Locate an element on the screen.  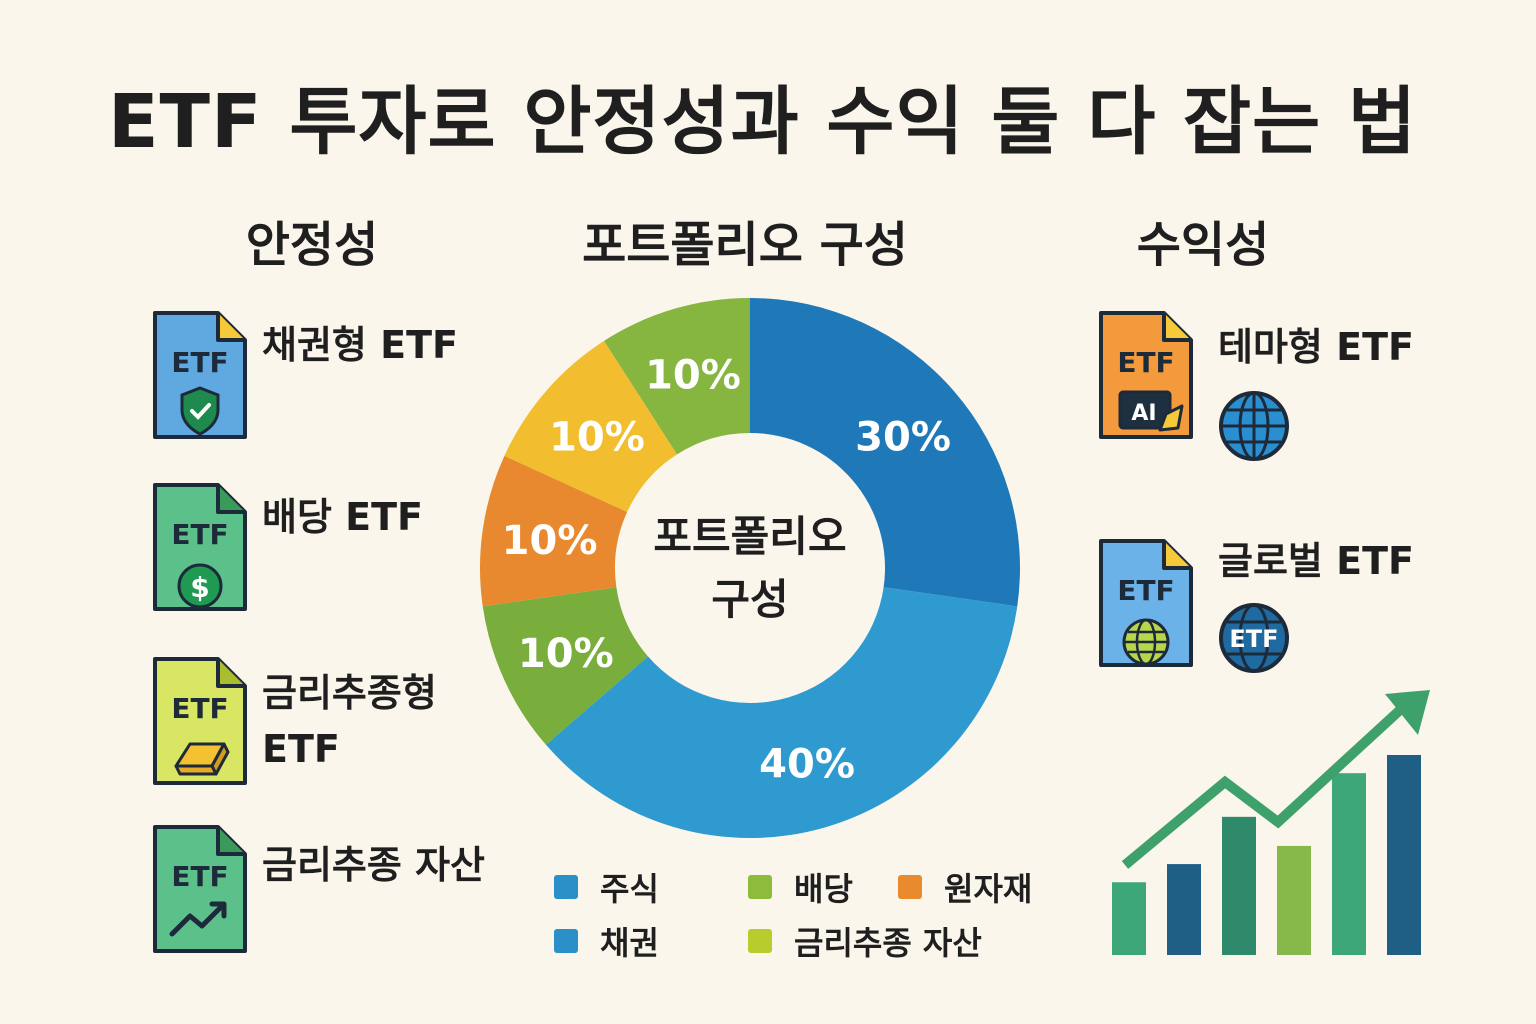
theme-etf-ai-text: AI is located at coordinates (1143, 413).